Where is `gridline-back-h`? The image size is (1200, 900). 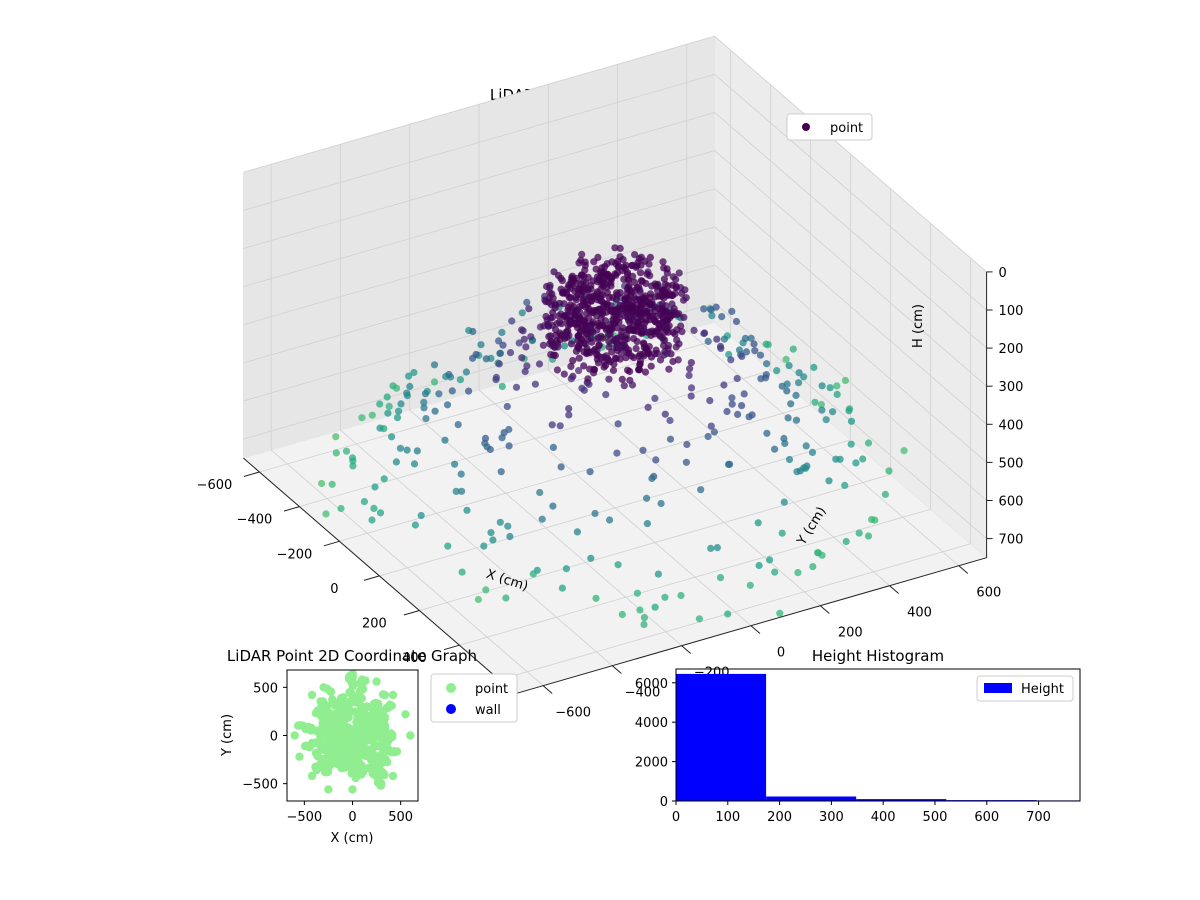
gridline-back-h is located at coordinates (850, 154).